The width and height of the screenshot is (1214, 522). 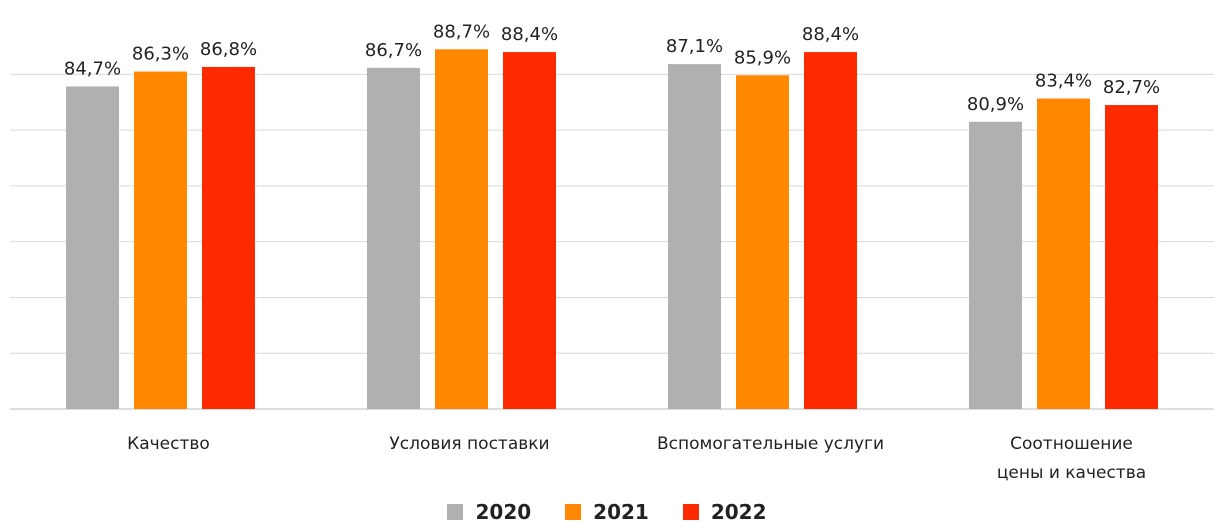 I want to click on data-label: 86,7%, so click(x=393, y=50).